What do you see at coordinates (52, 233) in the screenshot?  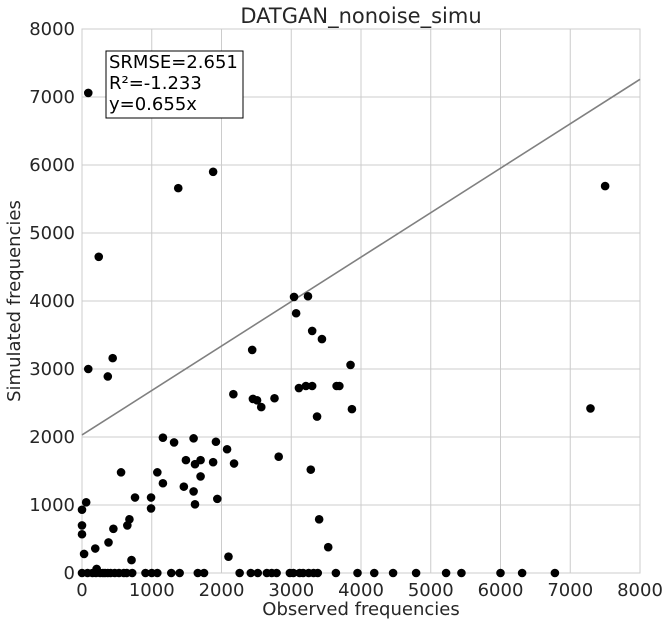 I see `y-tick-label: 5000` at bounding box center [52, 233].